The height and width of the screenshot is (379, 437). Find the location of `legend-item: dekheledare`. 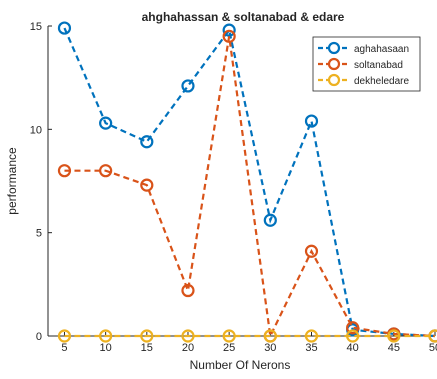

legend-item: dekheledare is located at coordinates (363, 81).